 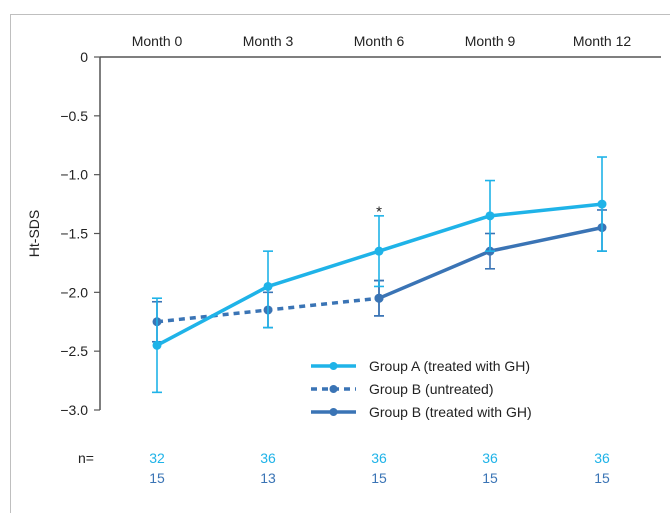 What do you see at coordinates (74, 410) in the screenshot?
I see `y-tick-label: −3.0` at bounding box center [74, 410].